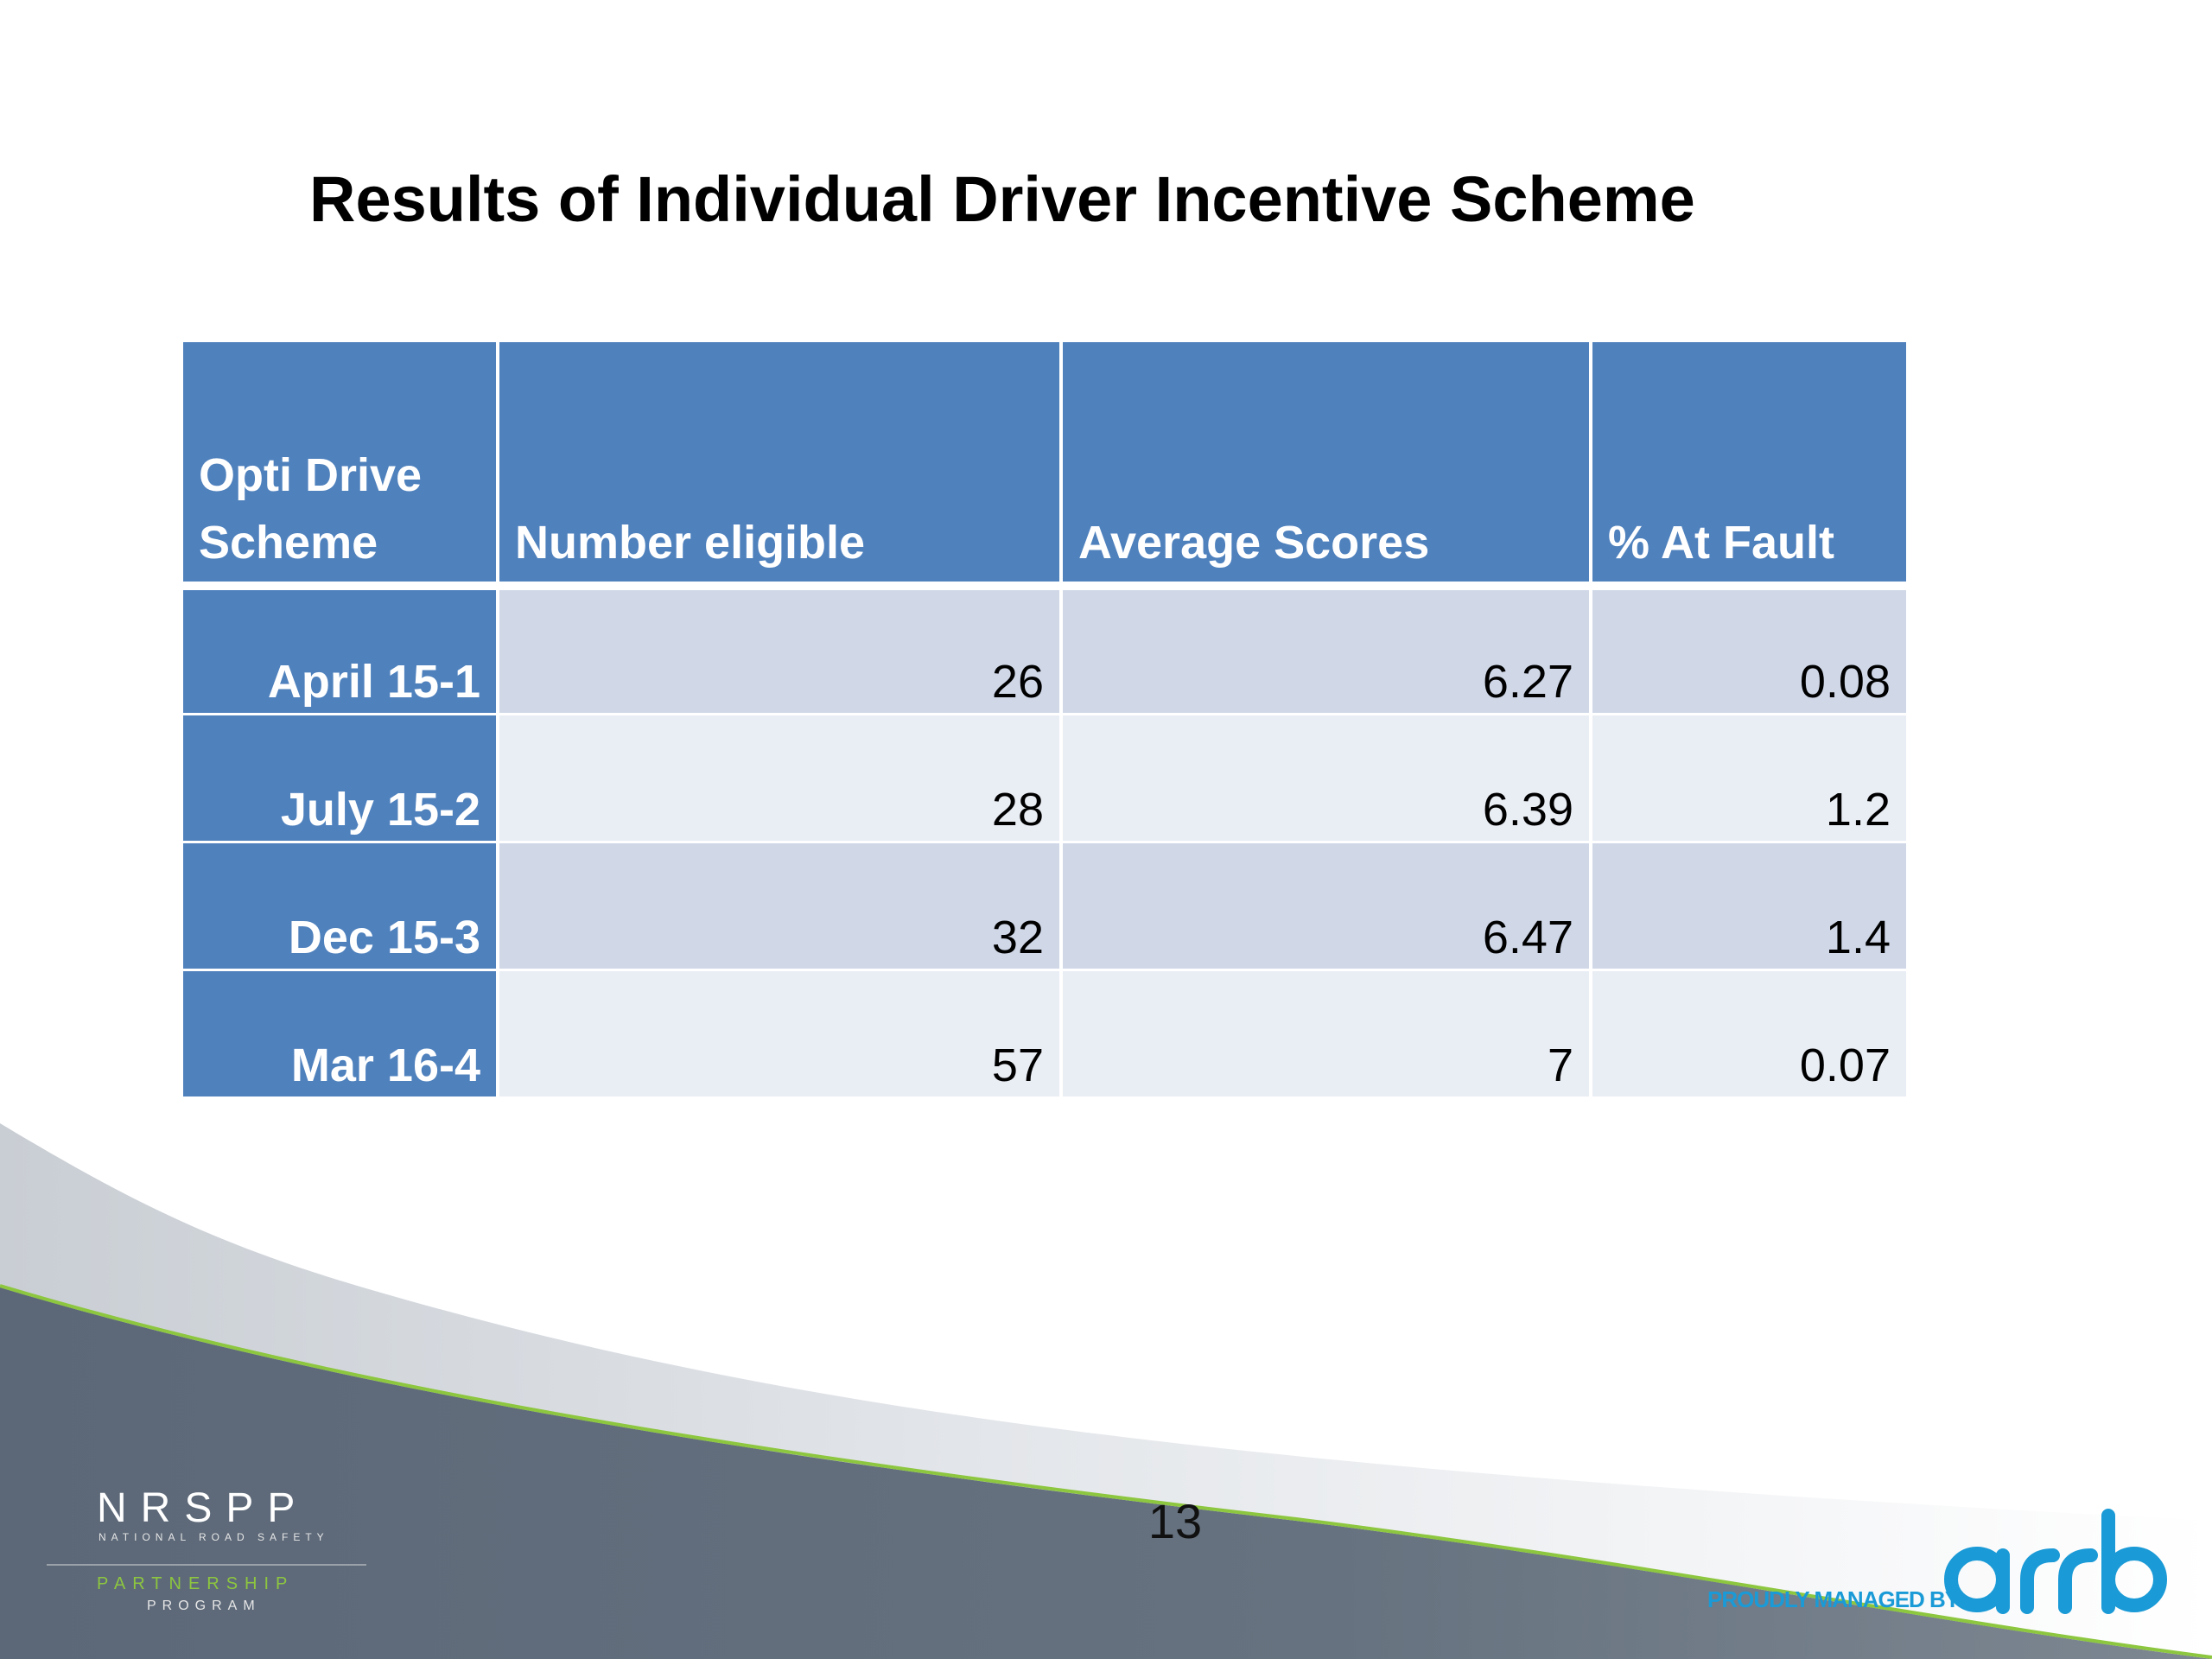  I want to click on nrspp-logo-program: PROGRAM, so click(204, 1606).